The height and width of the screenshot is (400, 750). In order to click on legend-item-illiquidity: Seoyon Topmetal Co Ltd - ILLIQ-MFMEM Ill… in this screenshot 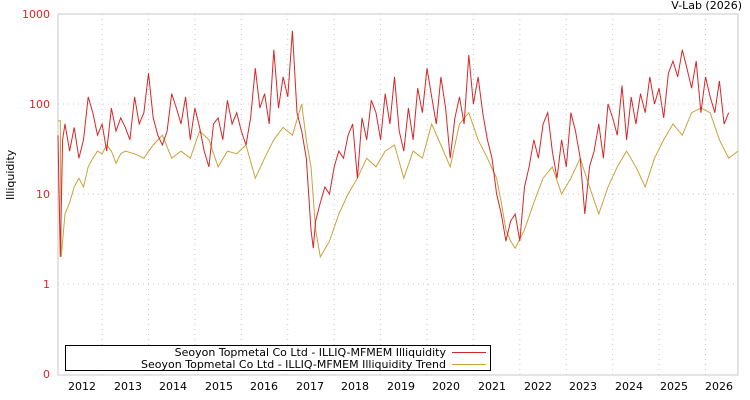, I will do `click(330, 352)`.